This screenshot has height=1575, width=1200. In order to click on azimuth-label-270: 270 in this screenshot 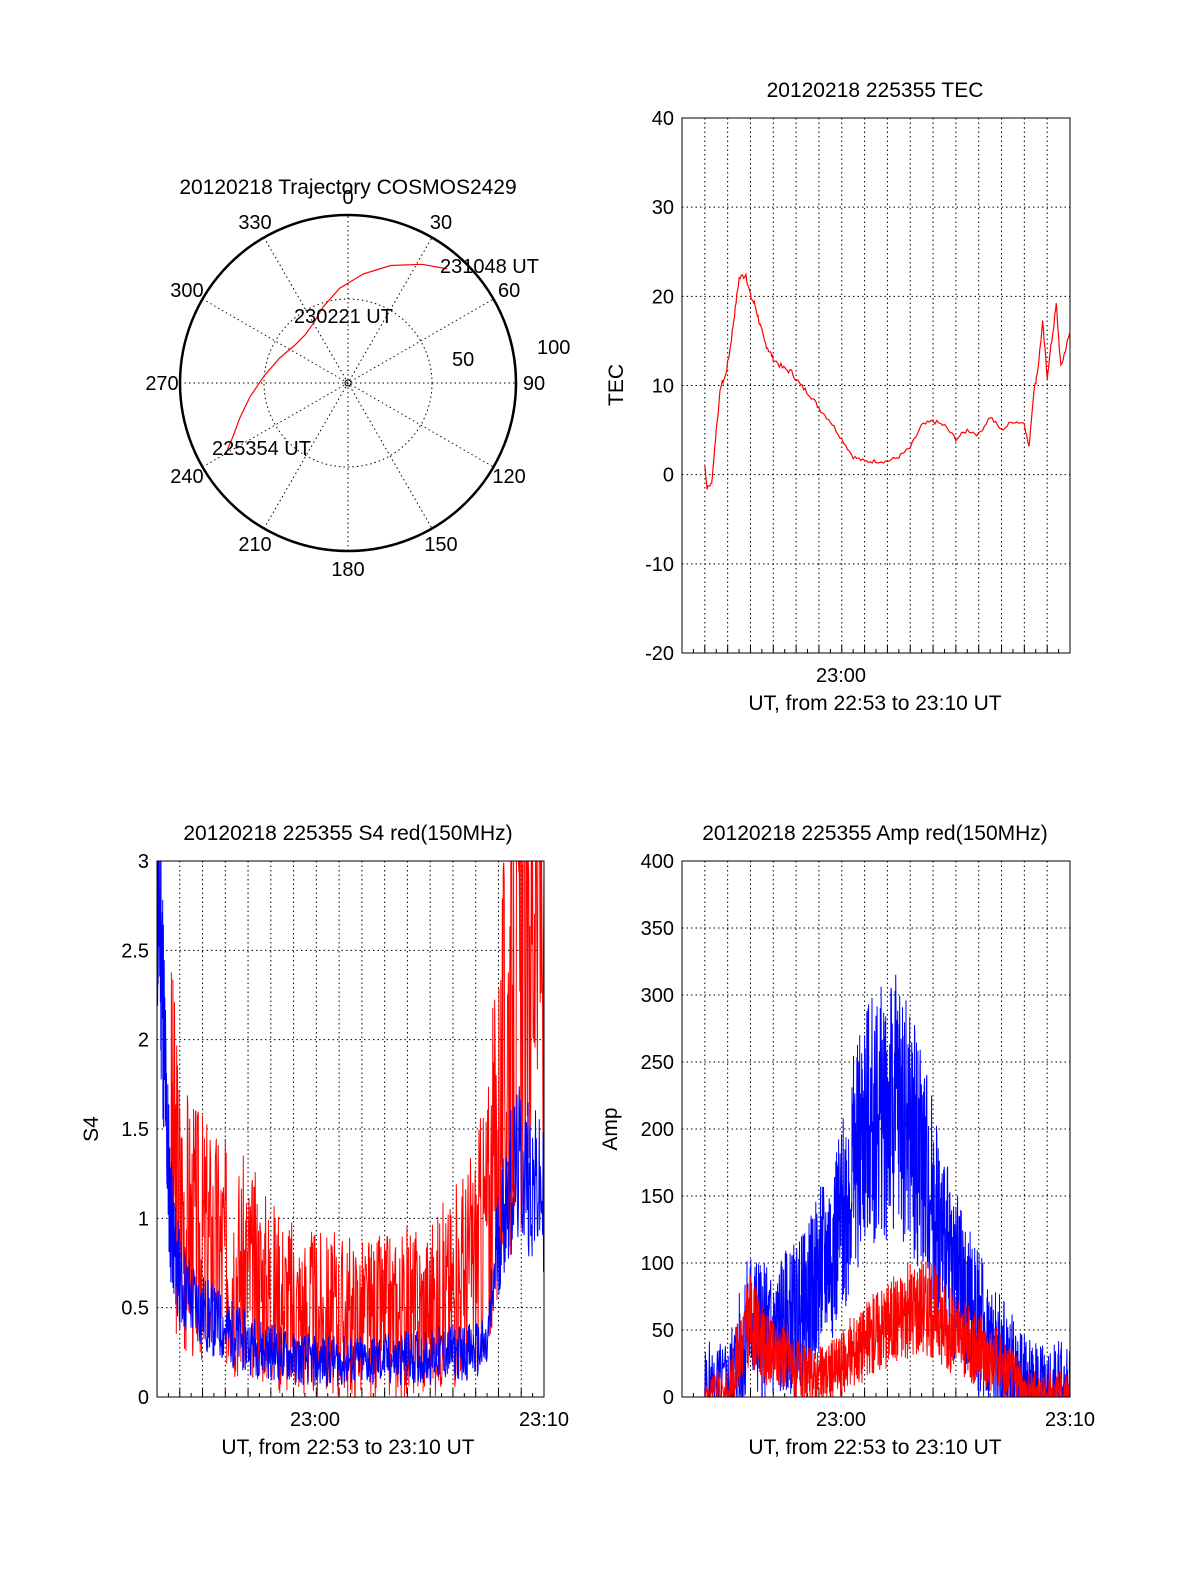, I will do `click(161, 384)`.